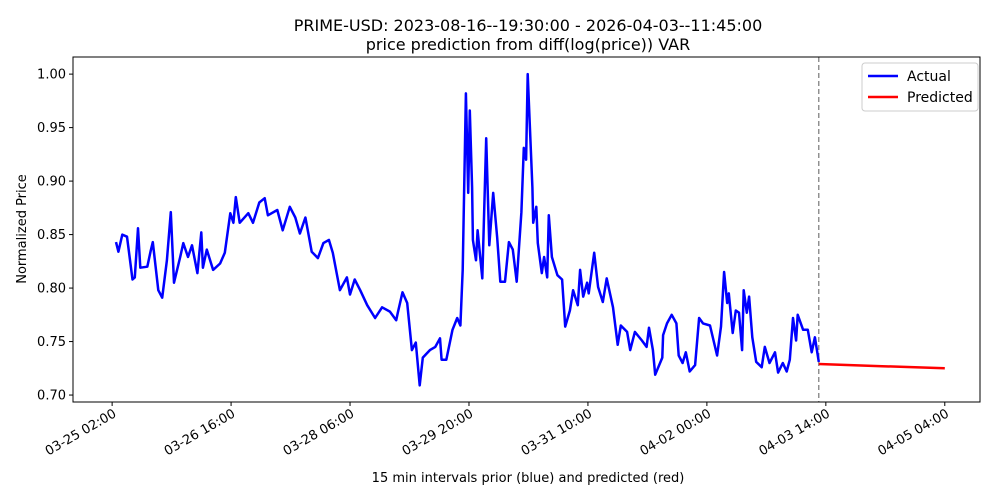 This screenshot has width=1000, height=504. Describe the element at coordinates (557, 432) in the screenshot. I see `x-tick-label: 03-31 10:00` at that location.